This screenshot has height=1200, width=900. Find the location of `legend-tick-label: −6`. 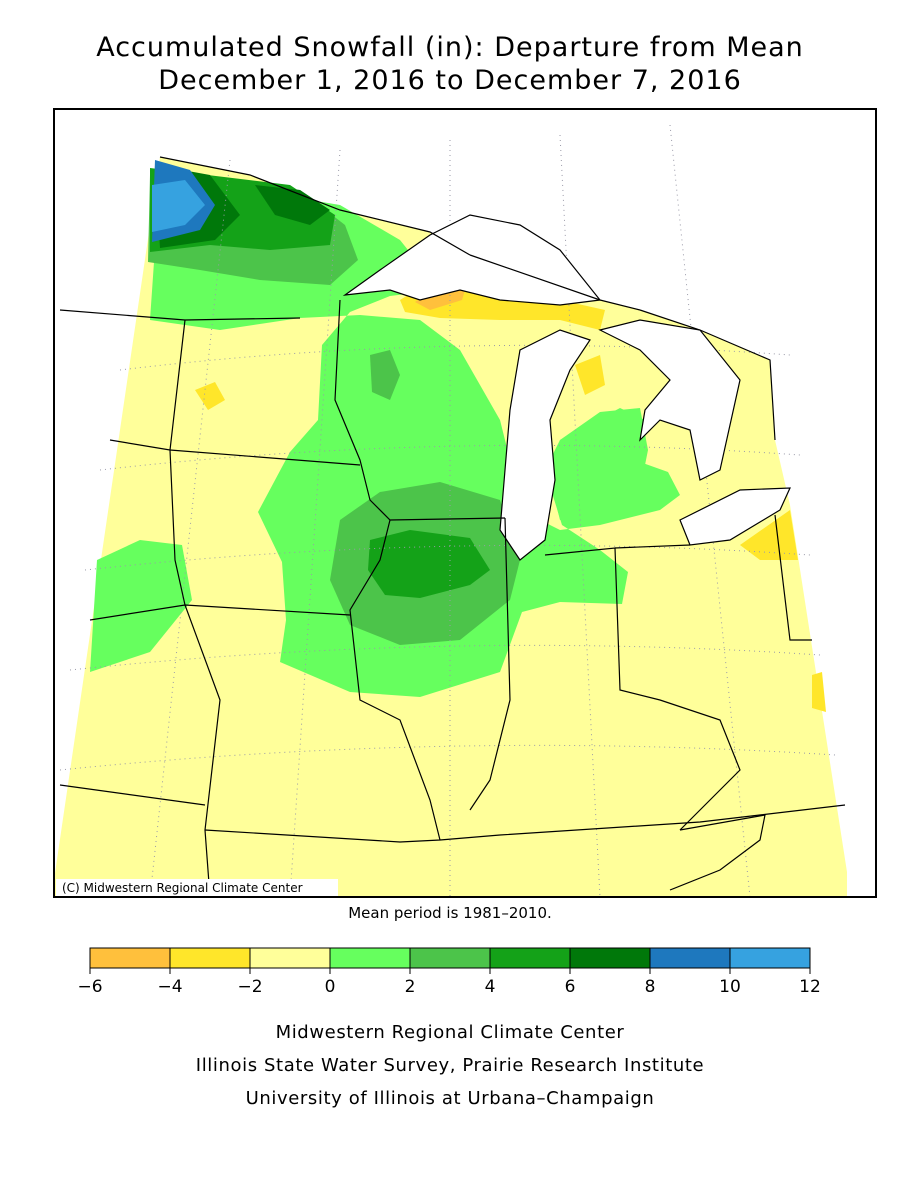

legend-tick-label: −6 is located at coordinates (89, 987).